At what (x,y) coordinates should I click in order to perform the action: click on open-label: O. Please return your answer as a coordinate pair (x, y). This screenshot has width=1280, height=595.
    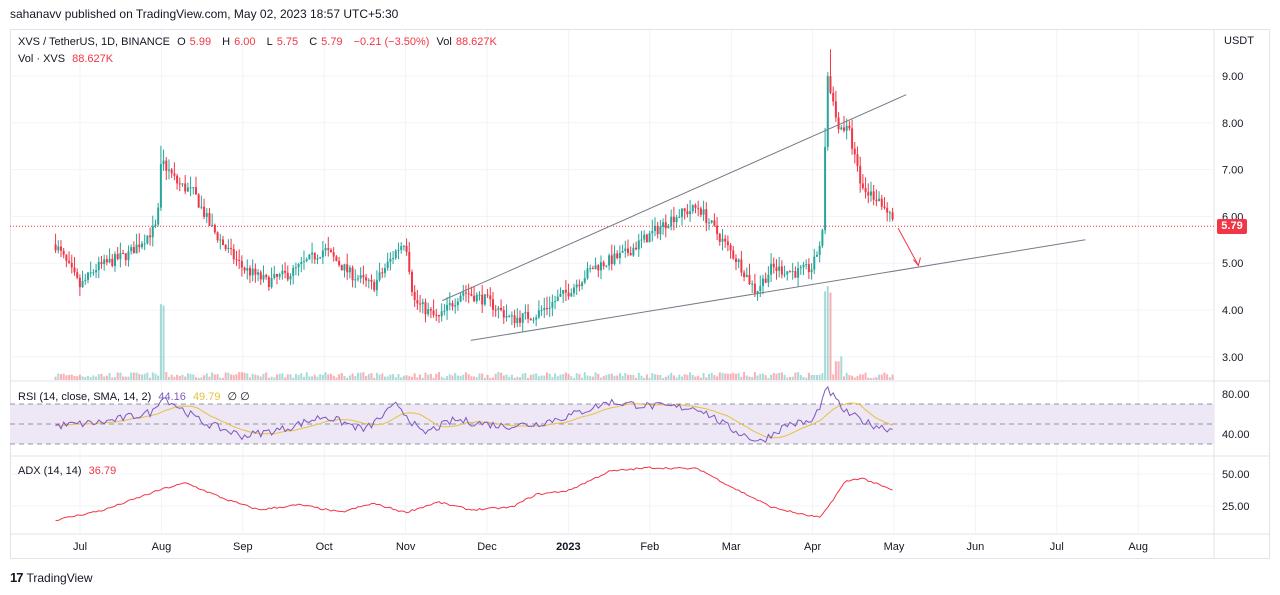
    Looking at the image, I should click on (181, 42).